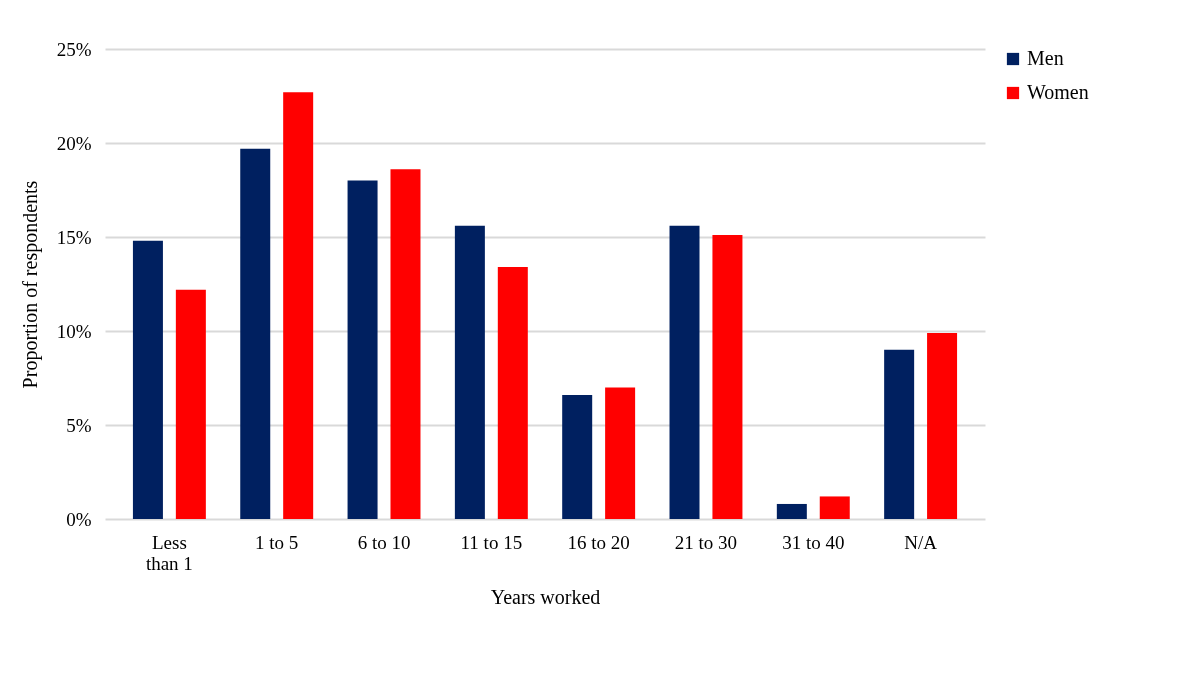 This screenshot has height=685, width=1182. What do you see at coordinates (277, 542) in the screenshot?
I see `x-tick-label: 1 to 5` at bounding box center [277, 542].